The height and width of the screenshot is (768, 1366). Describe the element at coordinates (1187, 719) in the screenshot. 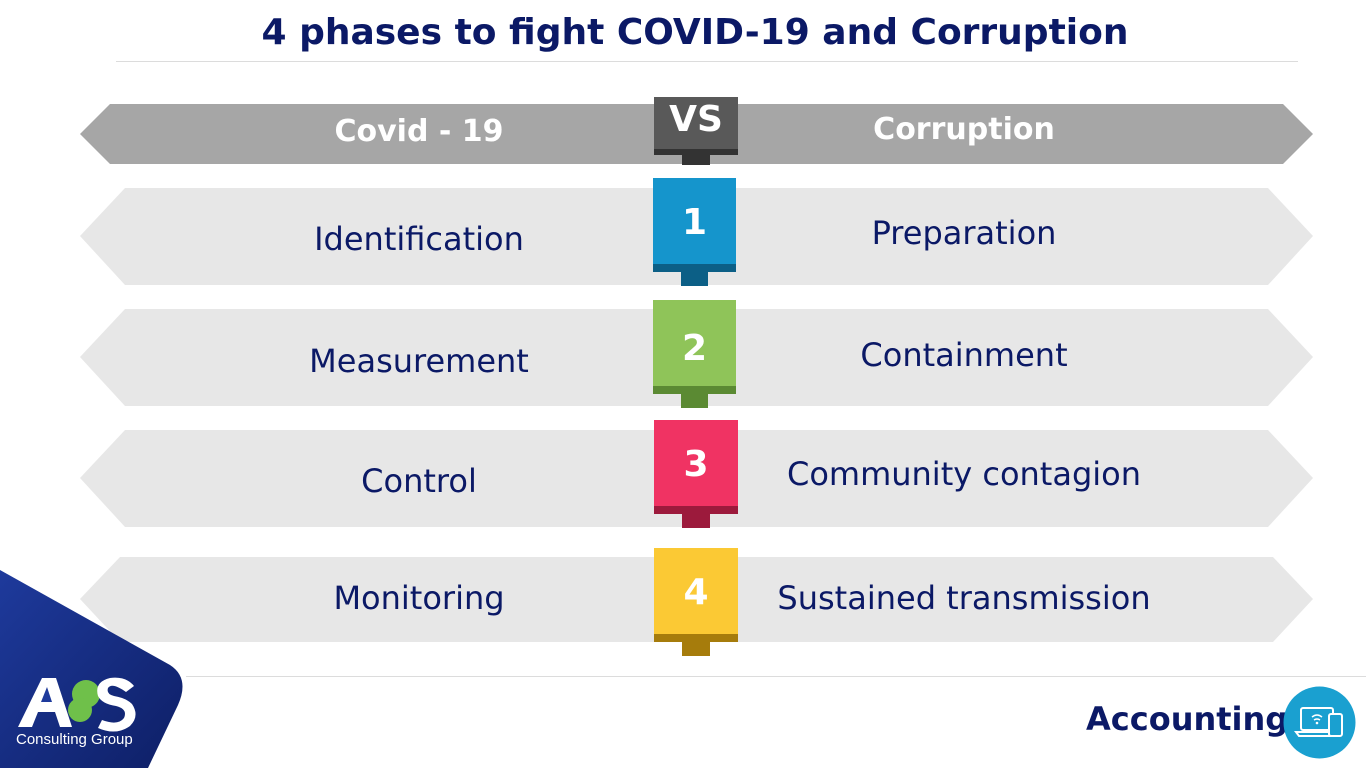

I see `footer-label: Accounting` at that location.